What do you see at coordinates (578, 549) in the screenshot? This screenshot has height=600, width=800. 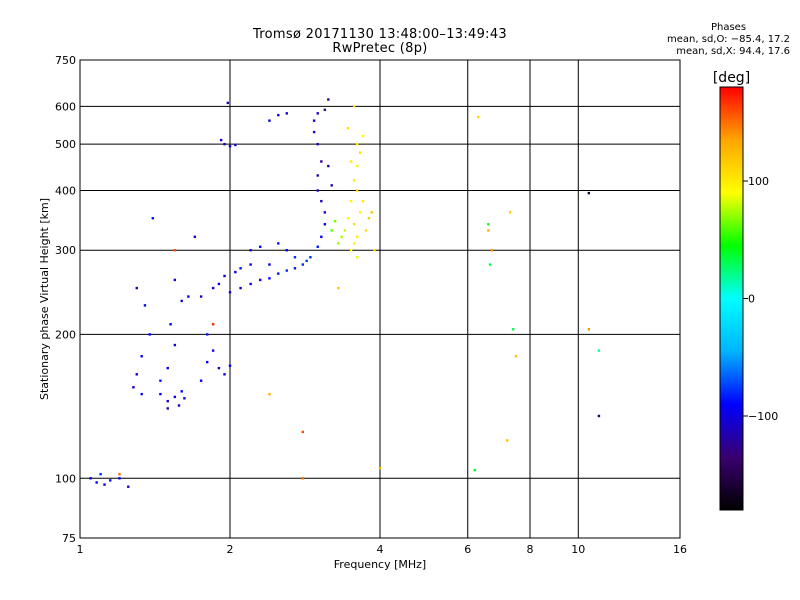 I see `x-tick-label: 10` at bounding box center [578, 549].